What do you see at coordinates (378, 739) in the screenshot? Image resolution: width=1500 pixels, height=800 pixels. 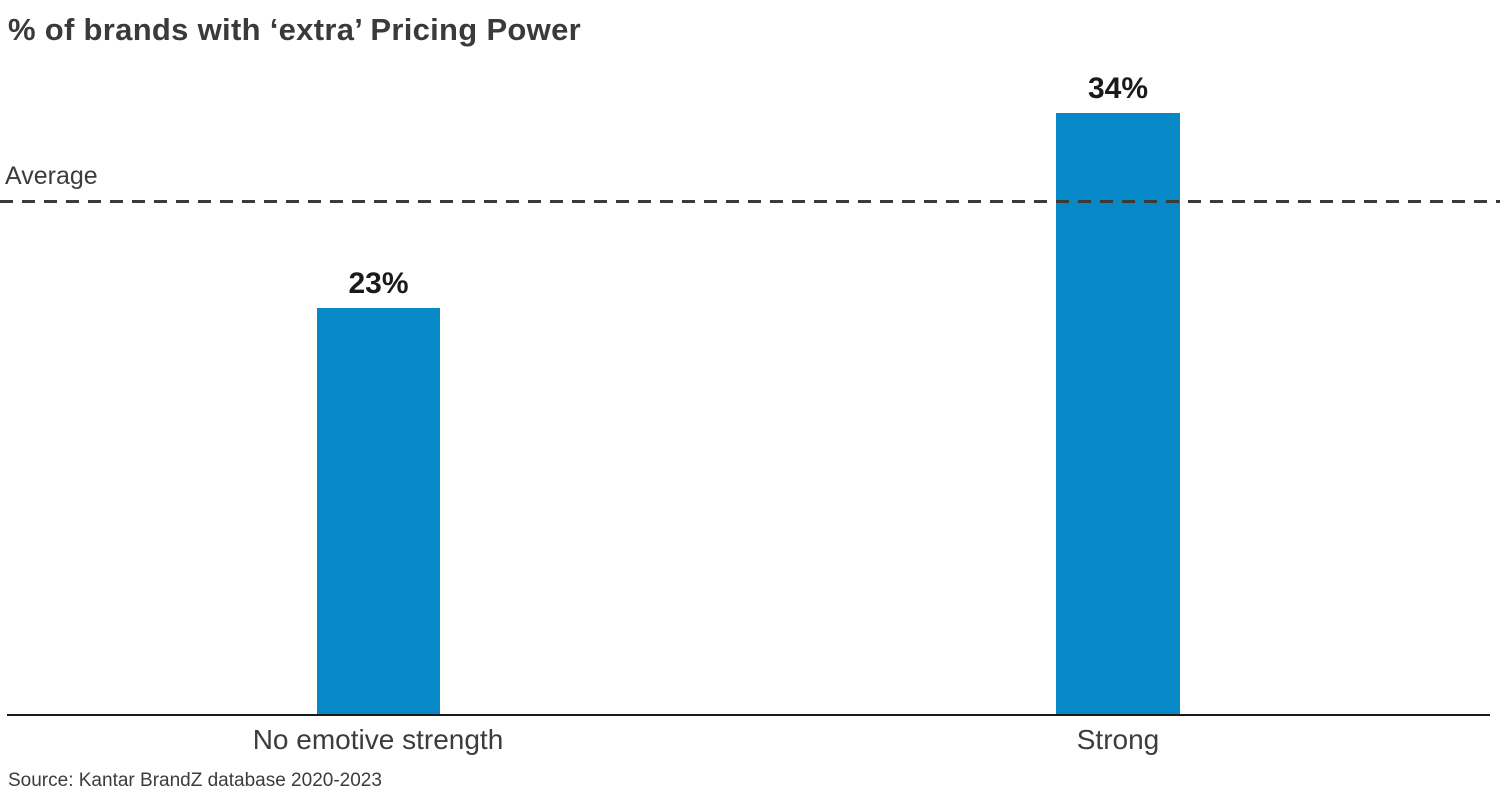 I see `category-label-no-emotive-strength: No emotive strength` at bounding box center [378, 739].